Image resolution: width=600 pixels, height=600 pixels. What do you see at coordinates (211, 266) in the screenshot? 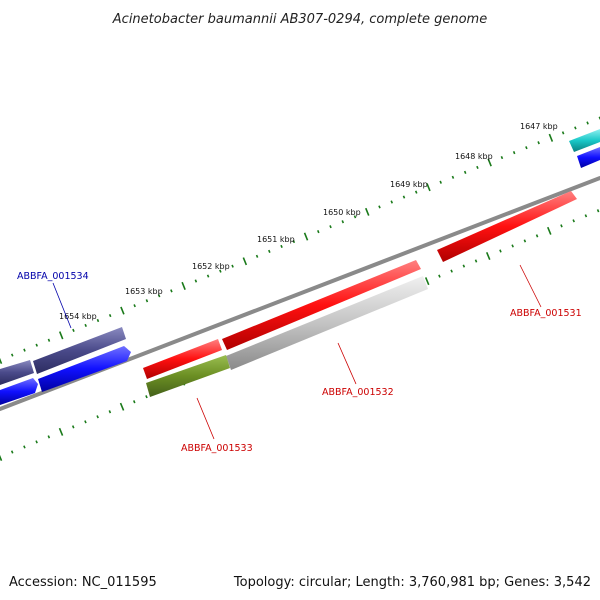
I see `scale-label-1652: 1652 kbp` at bounding box center [211, 266].